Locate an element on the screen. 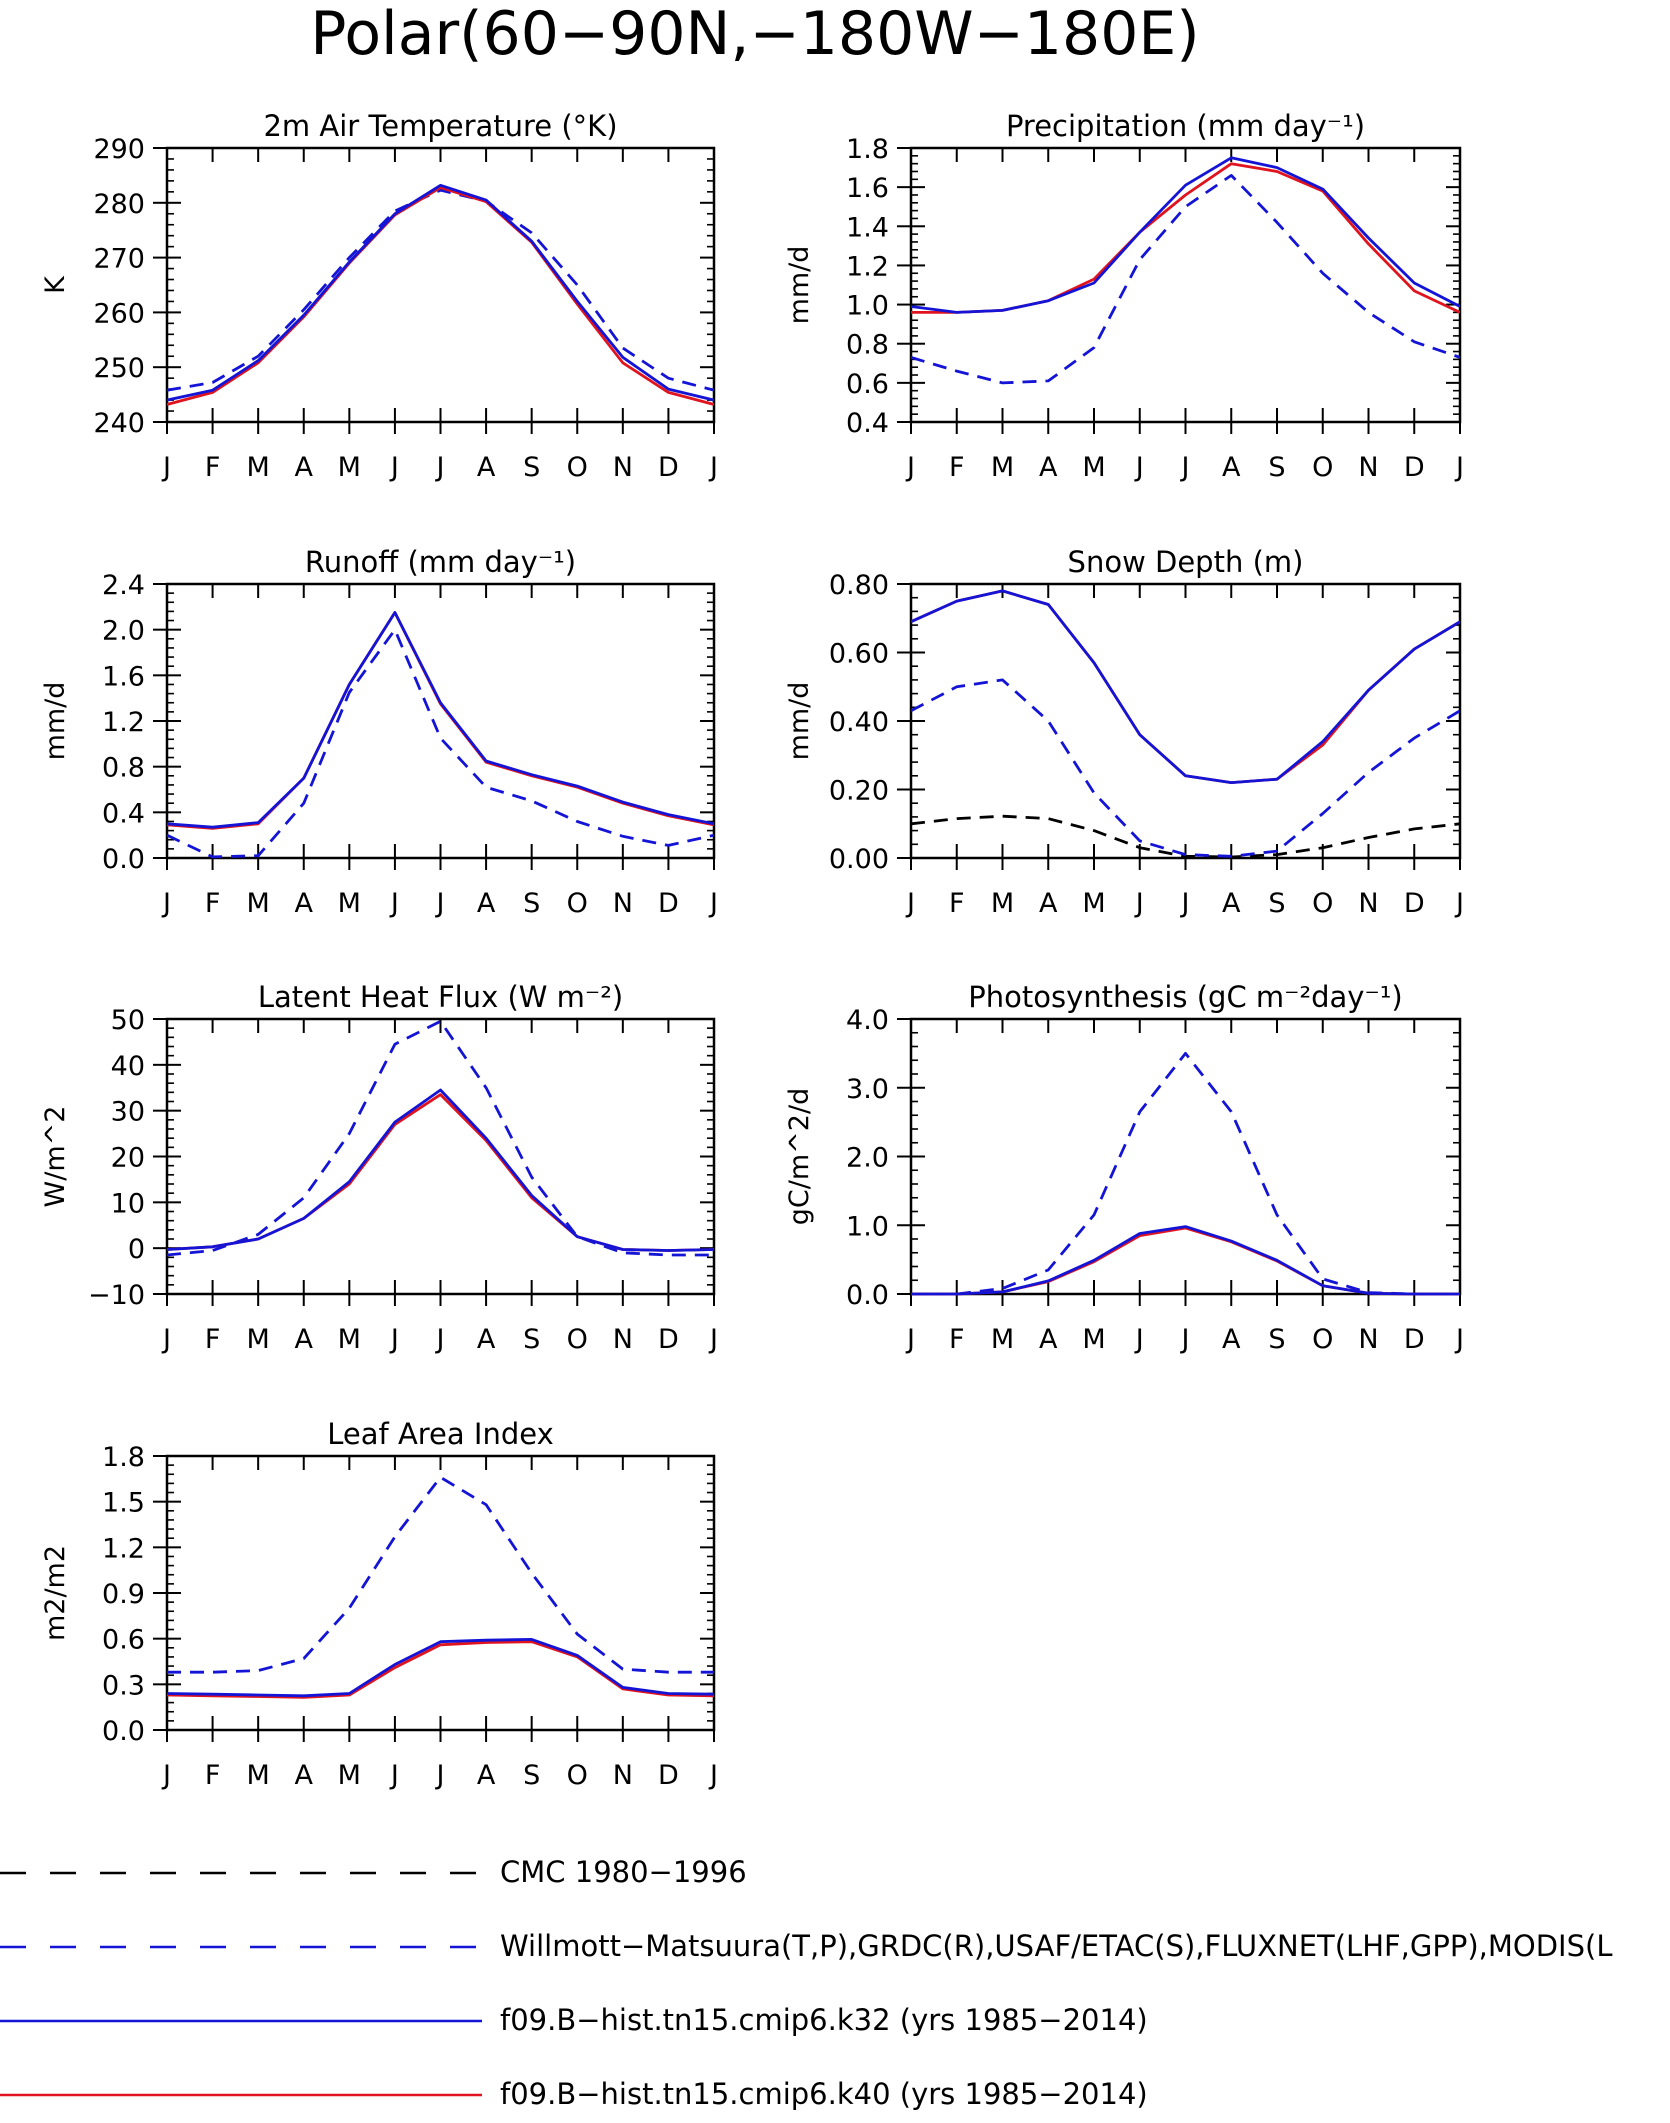 The image size is (1670, 2123). y-tick-label: 280 is located at coordinates (119, 204).